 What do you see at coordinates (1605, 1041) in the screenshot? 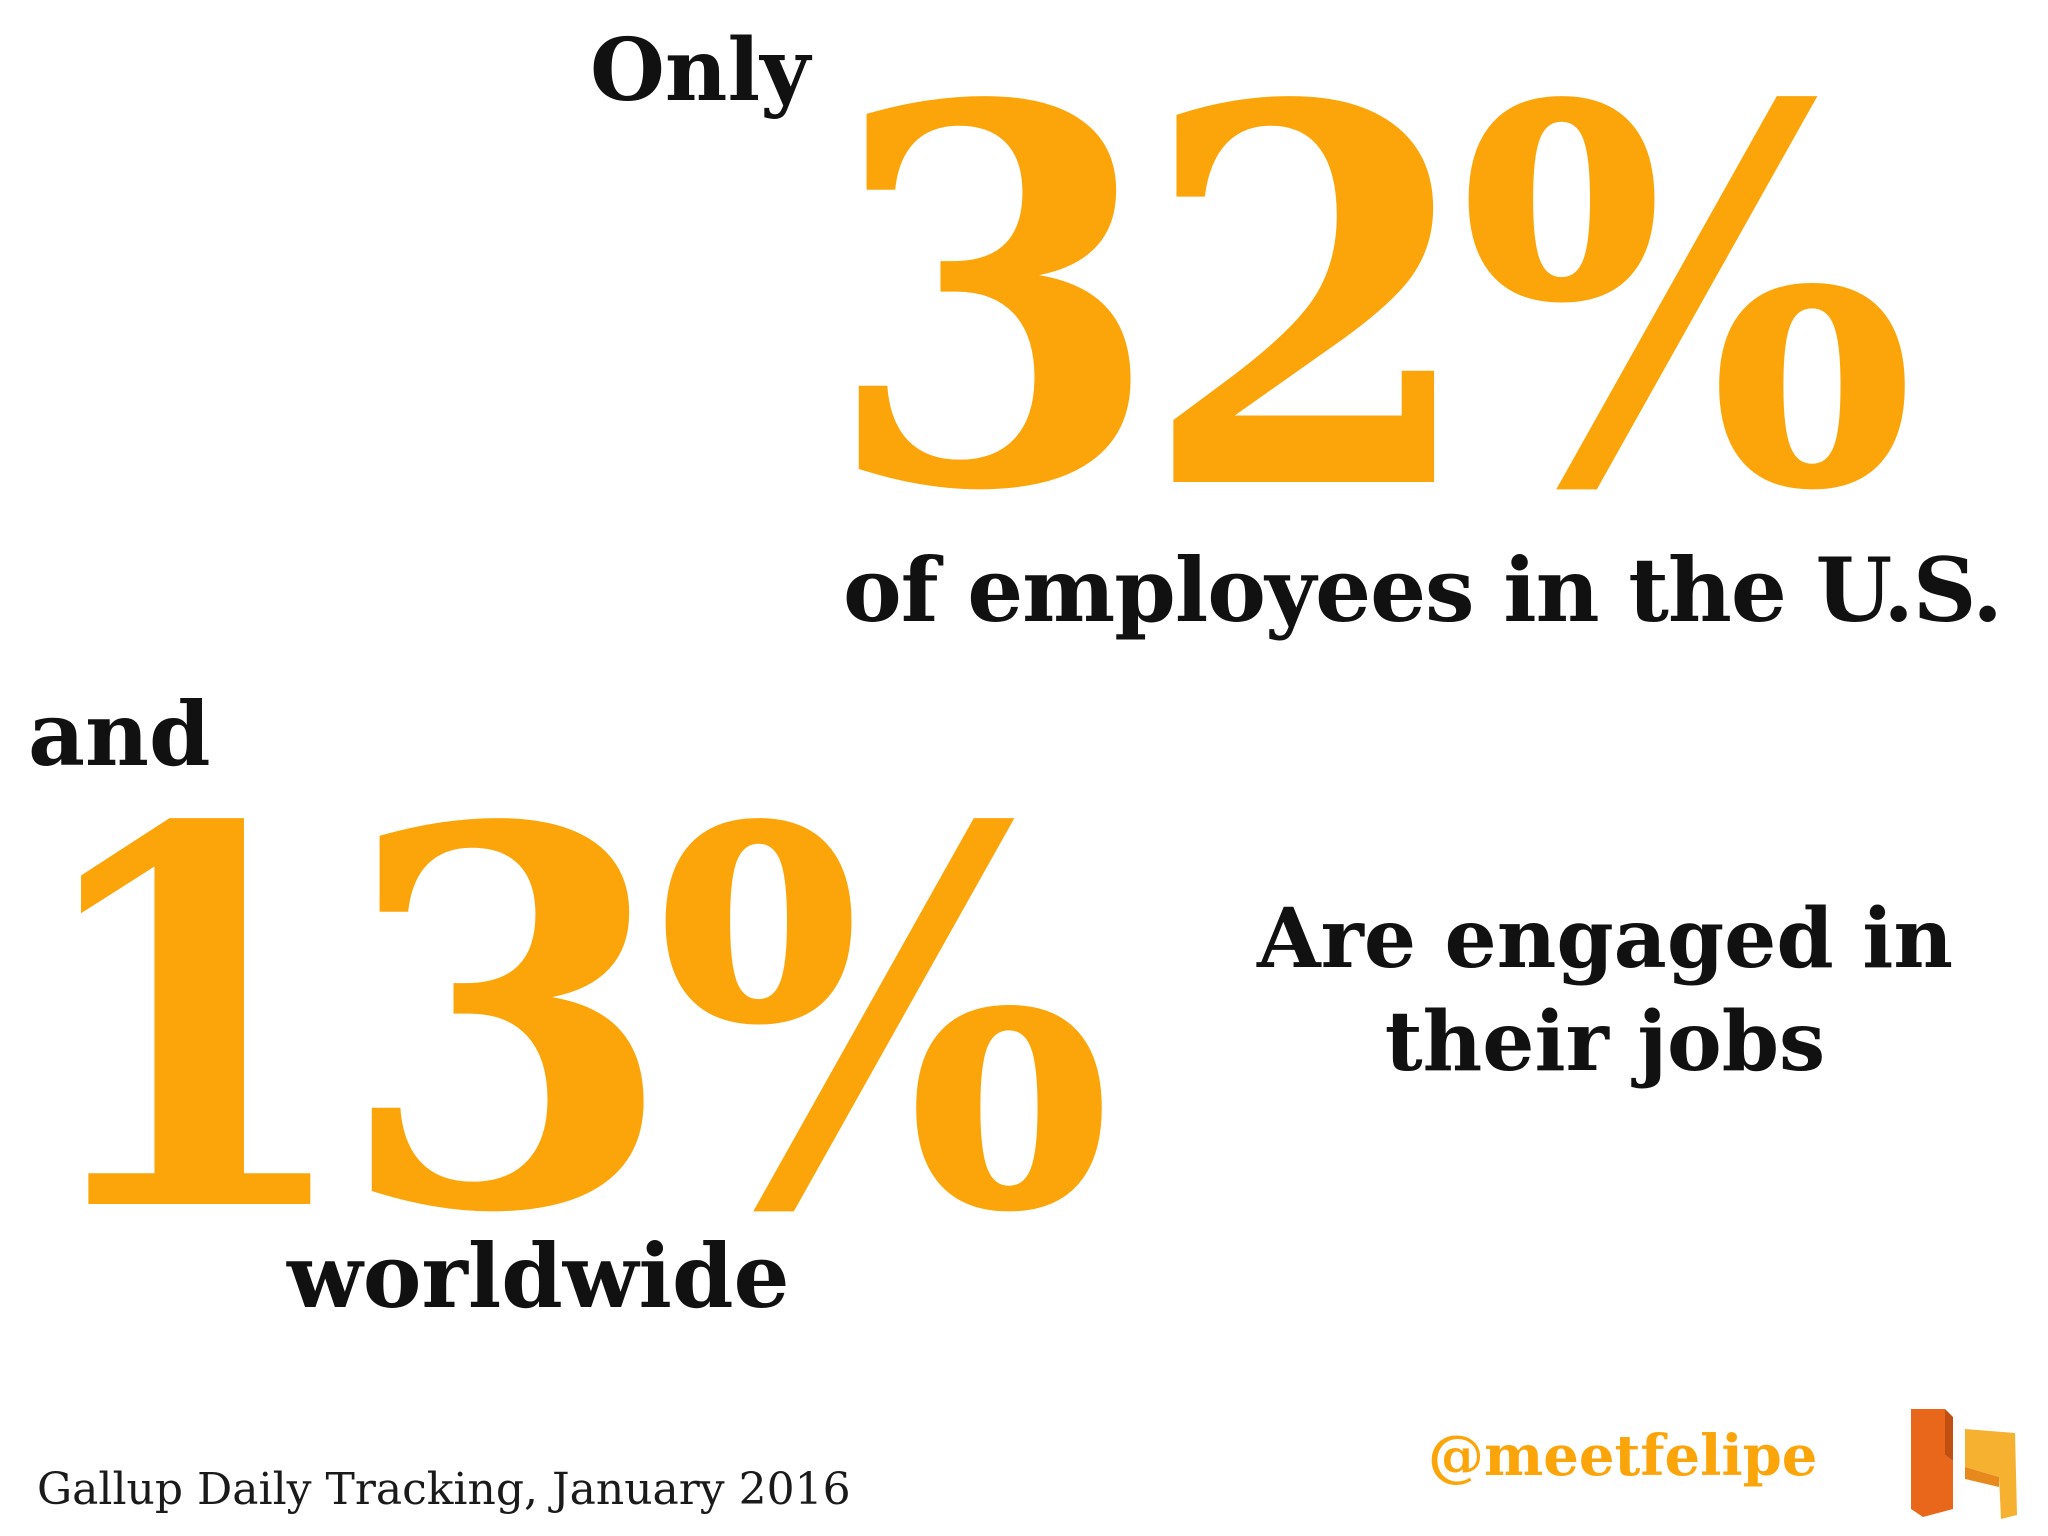
I see `conclusion-line-2: their jobs` at bounding box center [1605, 1041].